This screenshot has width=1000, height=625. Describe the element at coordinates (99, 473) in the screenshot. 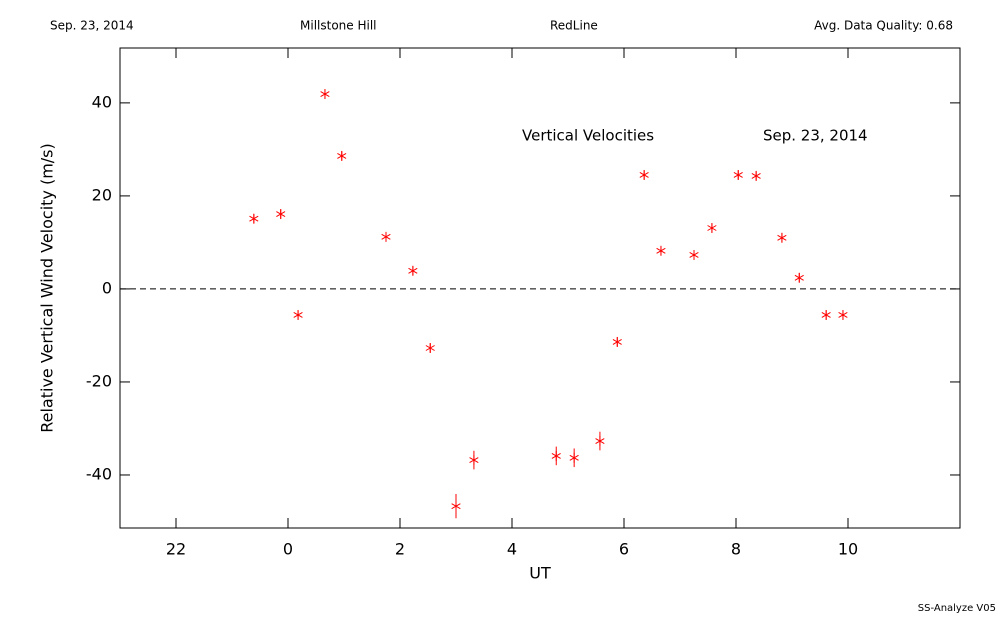

I see `y-tick-label: -40` at that location.